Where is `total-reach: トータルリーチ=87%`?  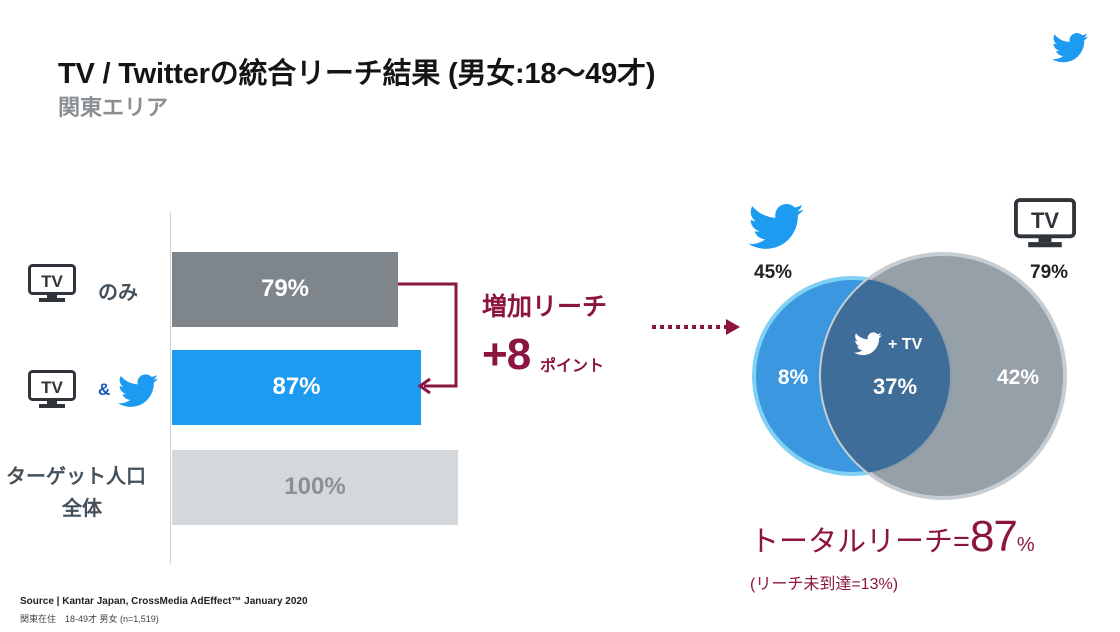 total-reach: トータルリーチ=87% is located at coordinates (892, 537).